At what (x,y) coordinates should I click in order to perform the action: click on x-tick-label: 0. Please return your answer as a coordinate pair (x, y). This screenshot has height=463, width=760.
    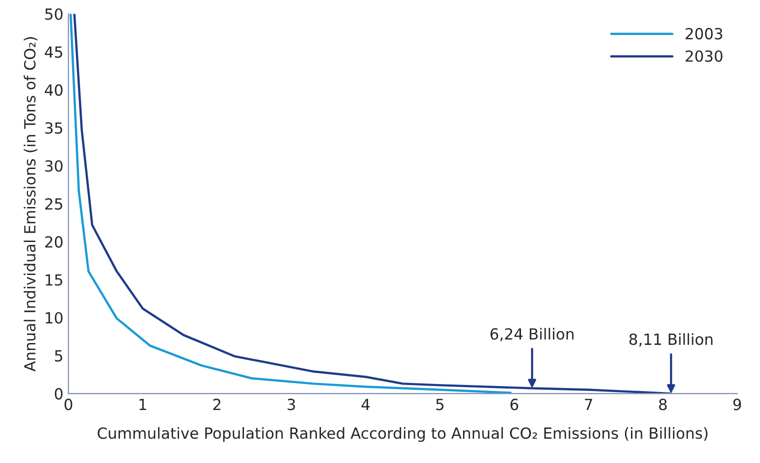
    Looking at the image, I should click on (68, 404).